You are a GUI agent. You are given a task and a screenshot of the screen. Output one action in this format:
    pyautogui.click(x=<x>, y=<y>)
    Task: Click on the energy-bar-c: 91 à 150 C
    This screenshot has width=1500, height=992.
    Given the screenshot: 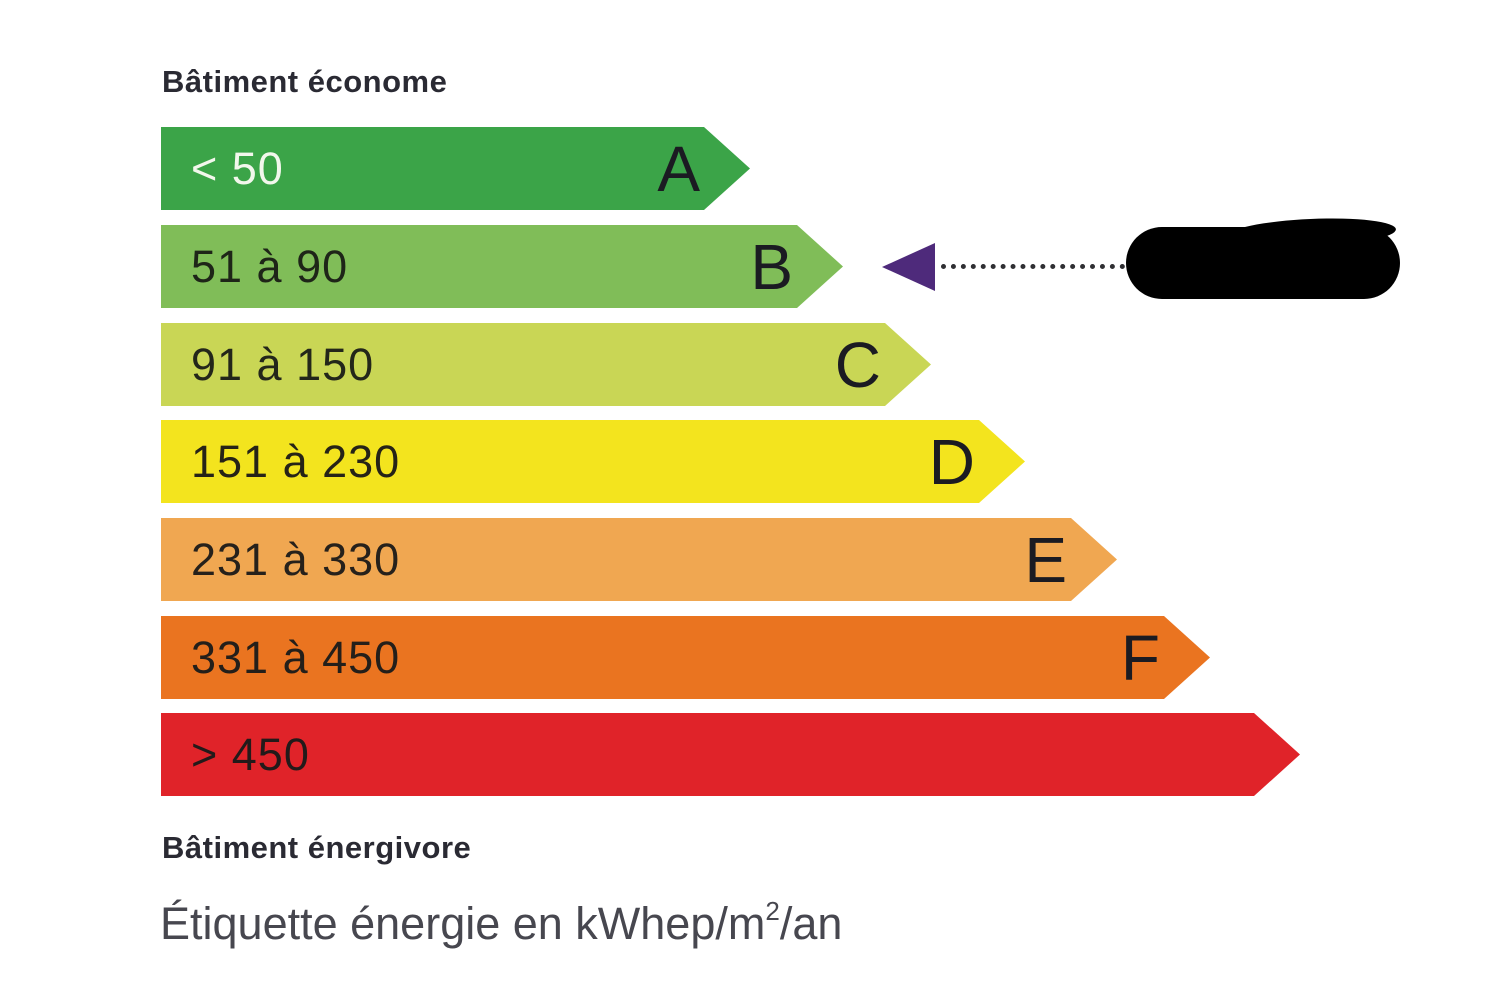 What is the action you would take?
    pyautogui.click(x=546, y=364)
    